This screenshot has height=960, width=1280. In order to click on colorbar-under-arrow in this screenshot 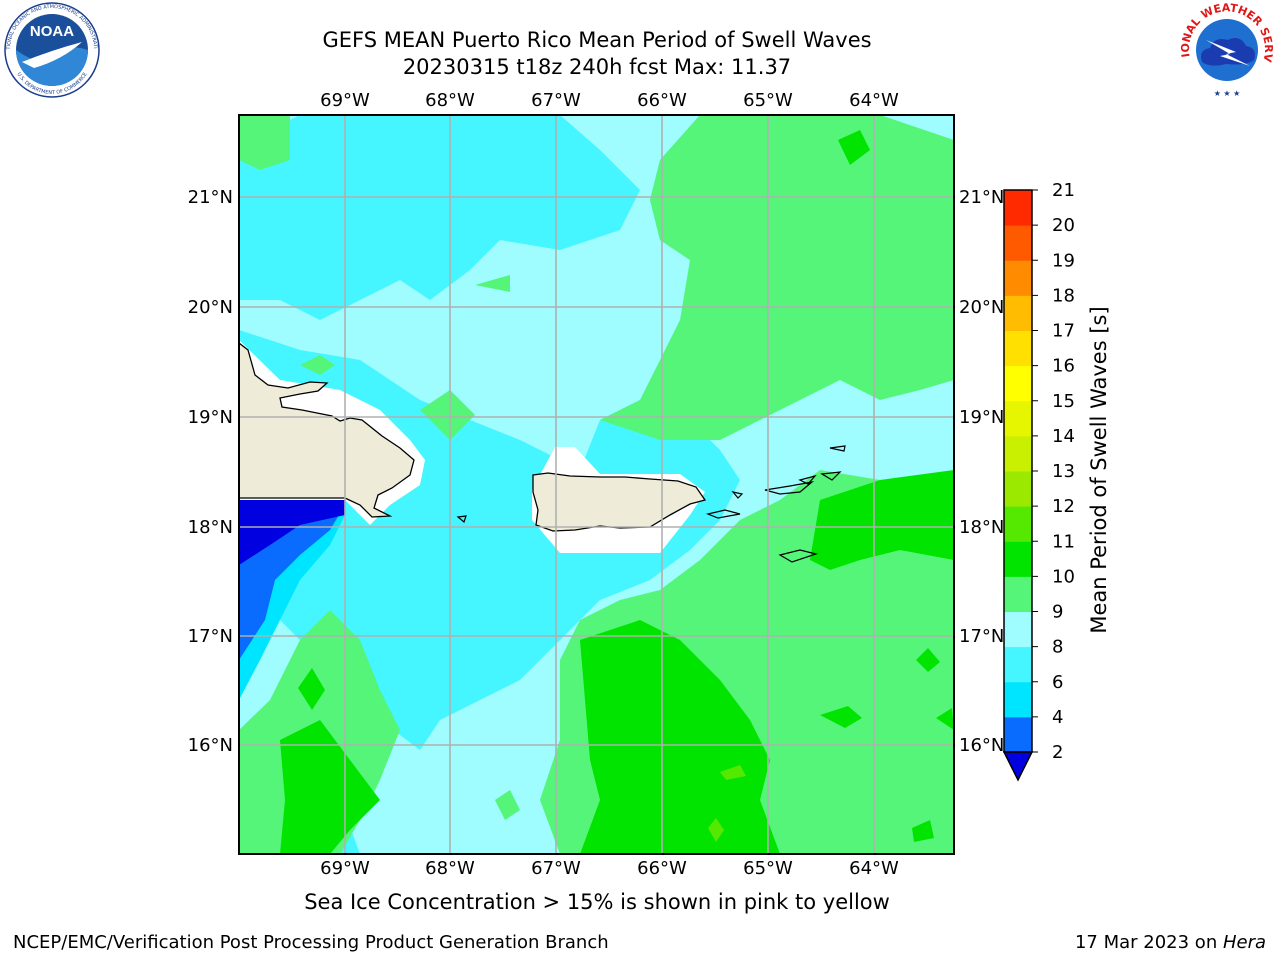, I will do `click(1018, 766)`.